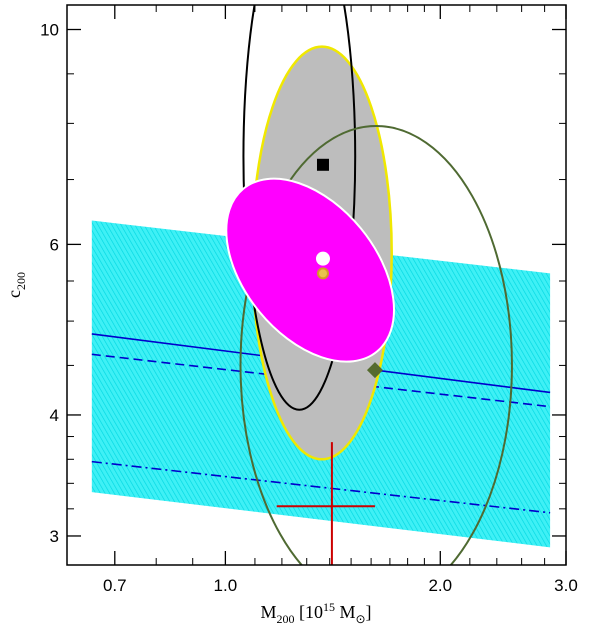  Describe the element at coordinates (566, 585) in the screenshot. I see `x-tick-label: 3.0` at that location.